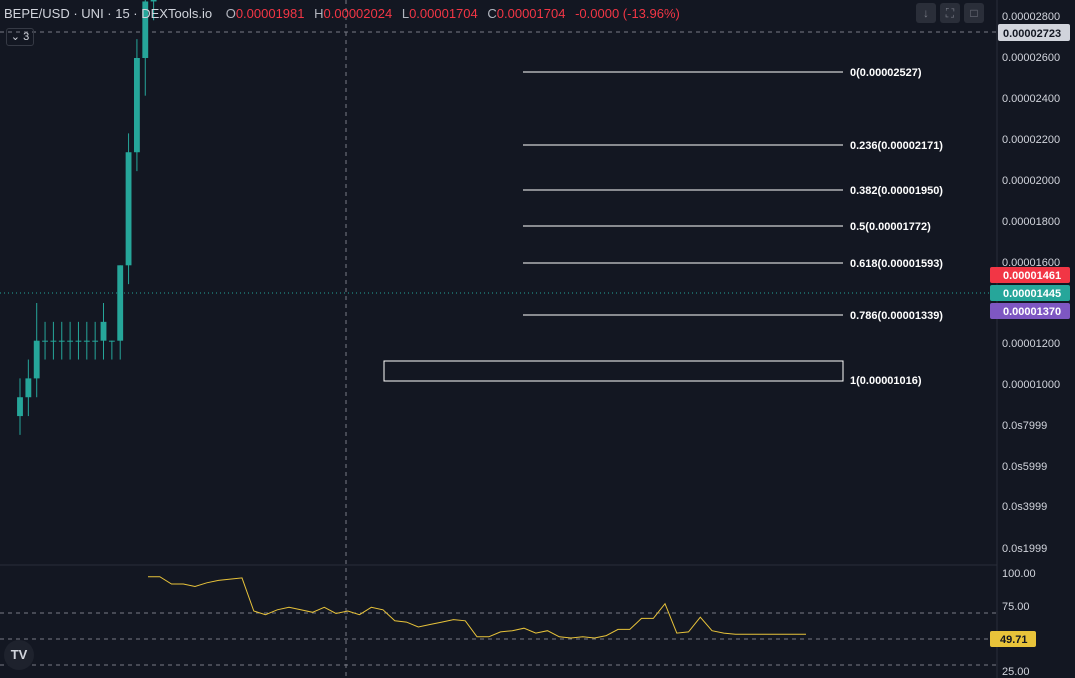 The width and height of the screenshot is (1075, 678). Describe the element at coordinates (1031, 344) in the screenshot. I see `price-tick-label: 0.00001200` at that location.